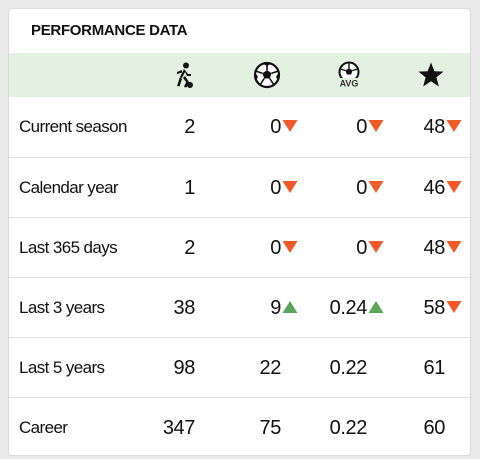 Image resolution: width=480 pixels, height=459 pixels. What do you see at coordinates (184, 308) in the screenshot?
I see `stat-value: 38` at bounding box center [184, 308].